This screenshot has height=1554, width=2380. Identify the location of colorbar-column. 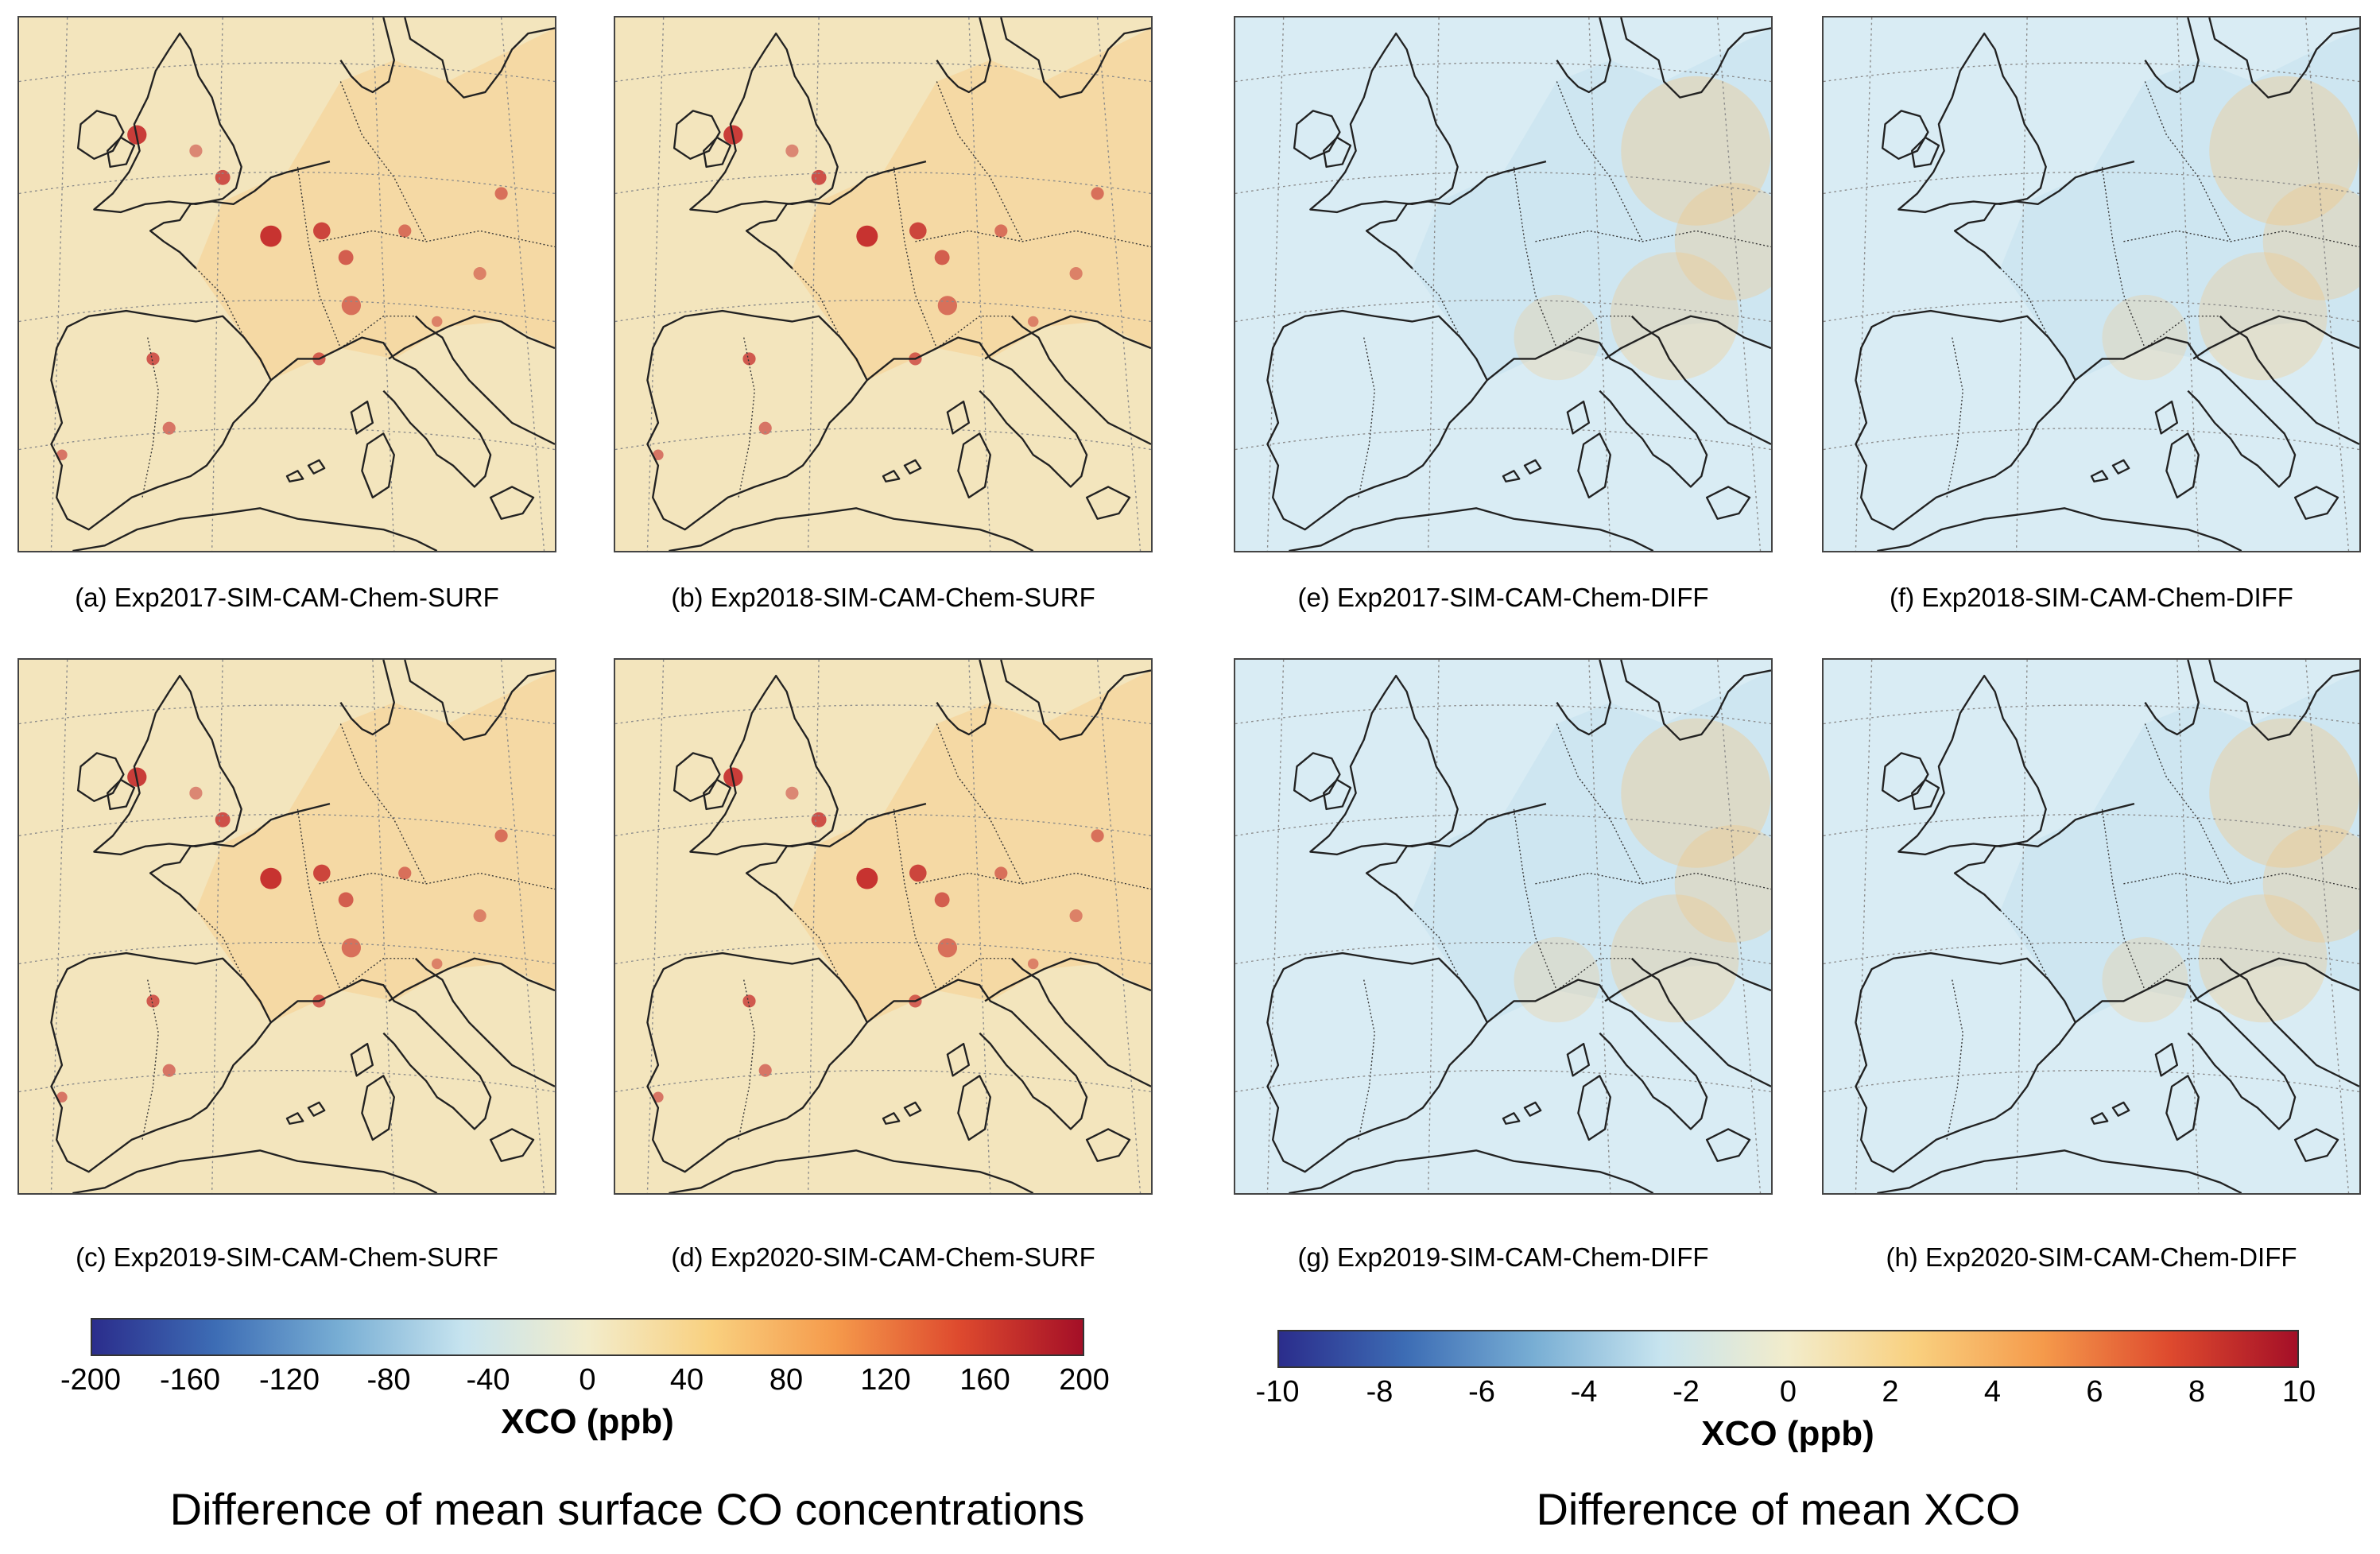
(1788, 1349).